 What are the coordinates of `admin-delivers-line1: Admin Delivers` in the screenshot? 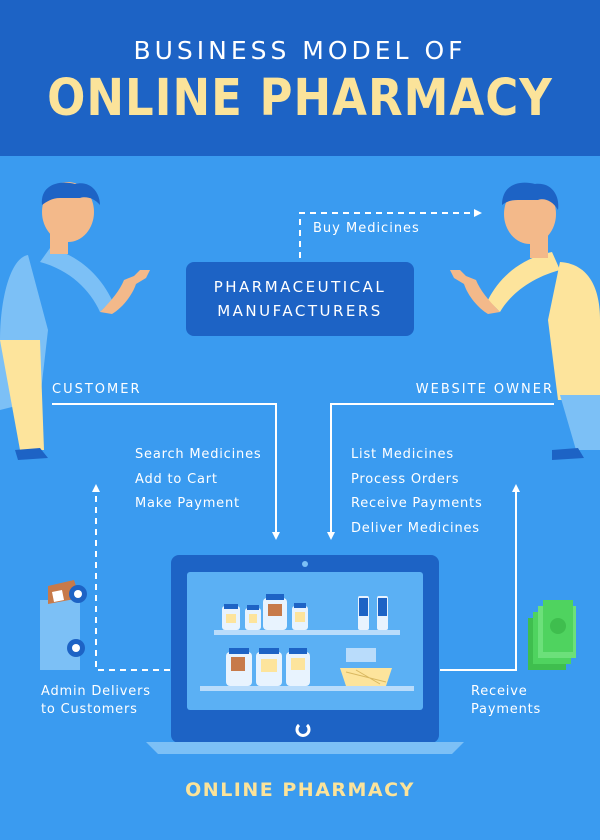 It's located at (96, 691).